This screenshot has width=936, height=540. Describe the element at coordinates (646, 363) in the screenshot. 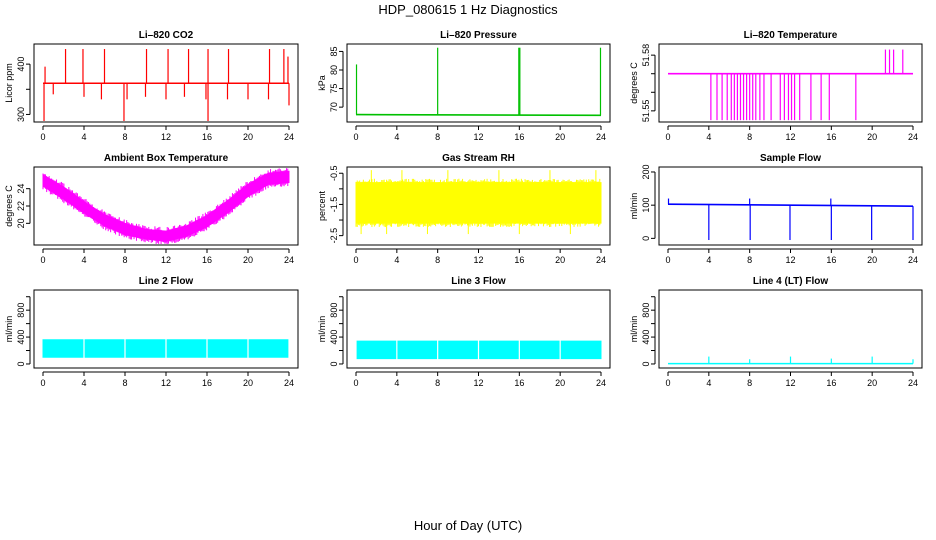

I see `y-tick-label: 0` at that location.